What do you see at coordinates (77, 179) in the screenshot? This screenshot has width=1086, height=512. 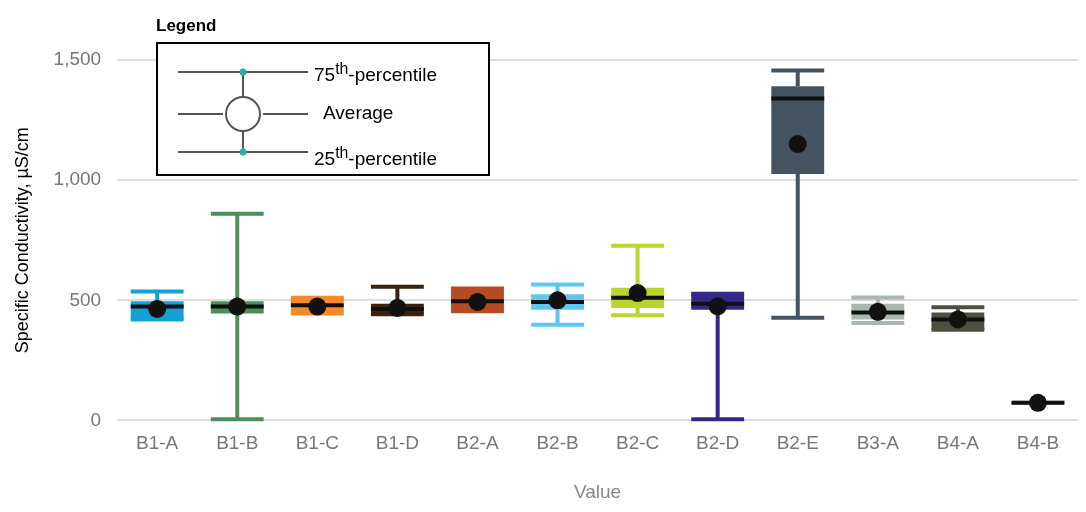 I see `y-tick-label: 1,000` at bounding box center [77, 179].